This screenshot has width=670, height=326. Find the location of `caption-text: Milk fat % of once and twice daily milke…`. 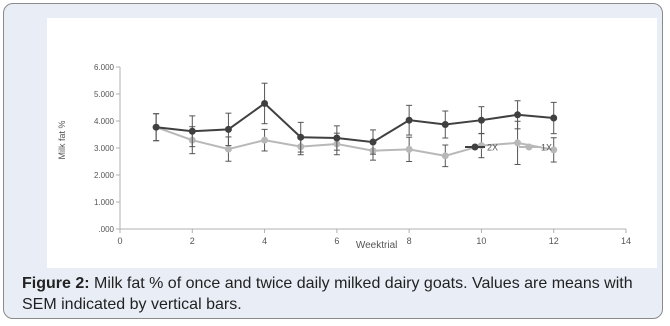

caption-text: Milk fat % of once and twice daily milke… is located at coordinates (327, 294).